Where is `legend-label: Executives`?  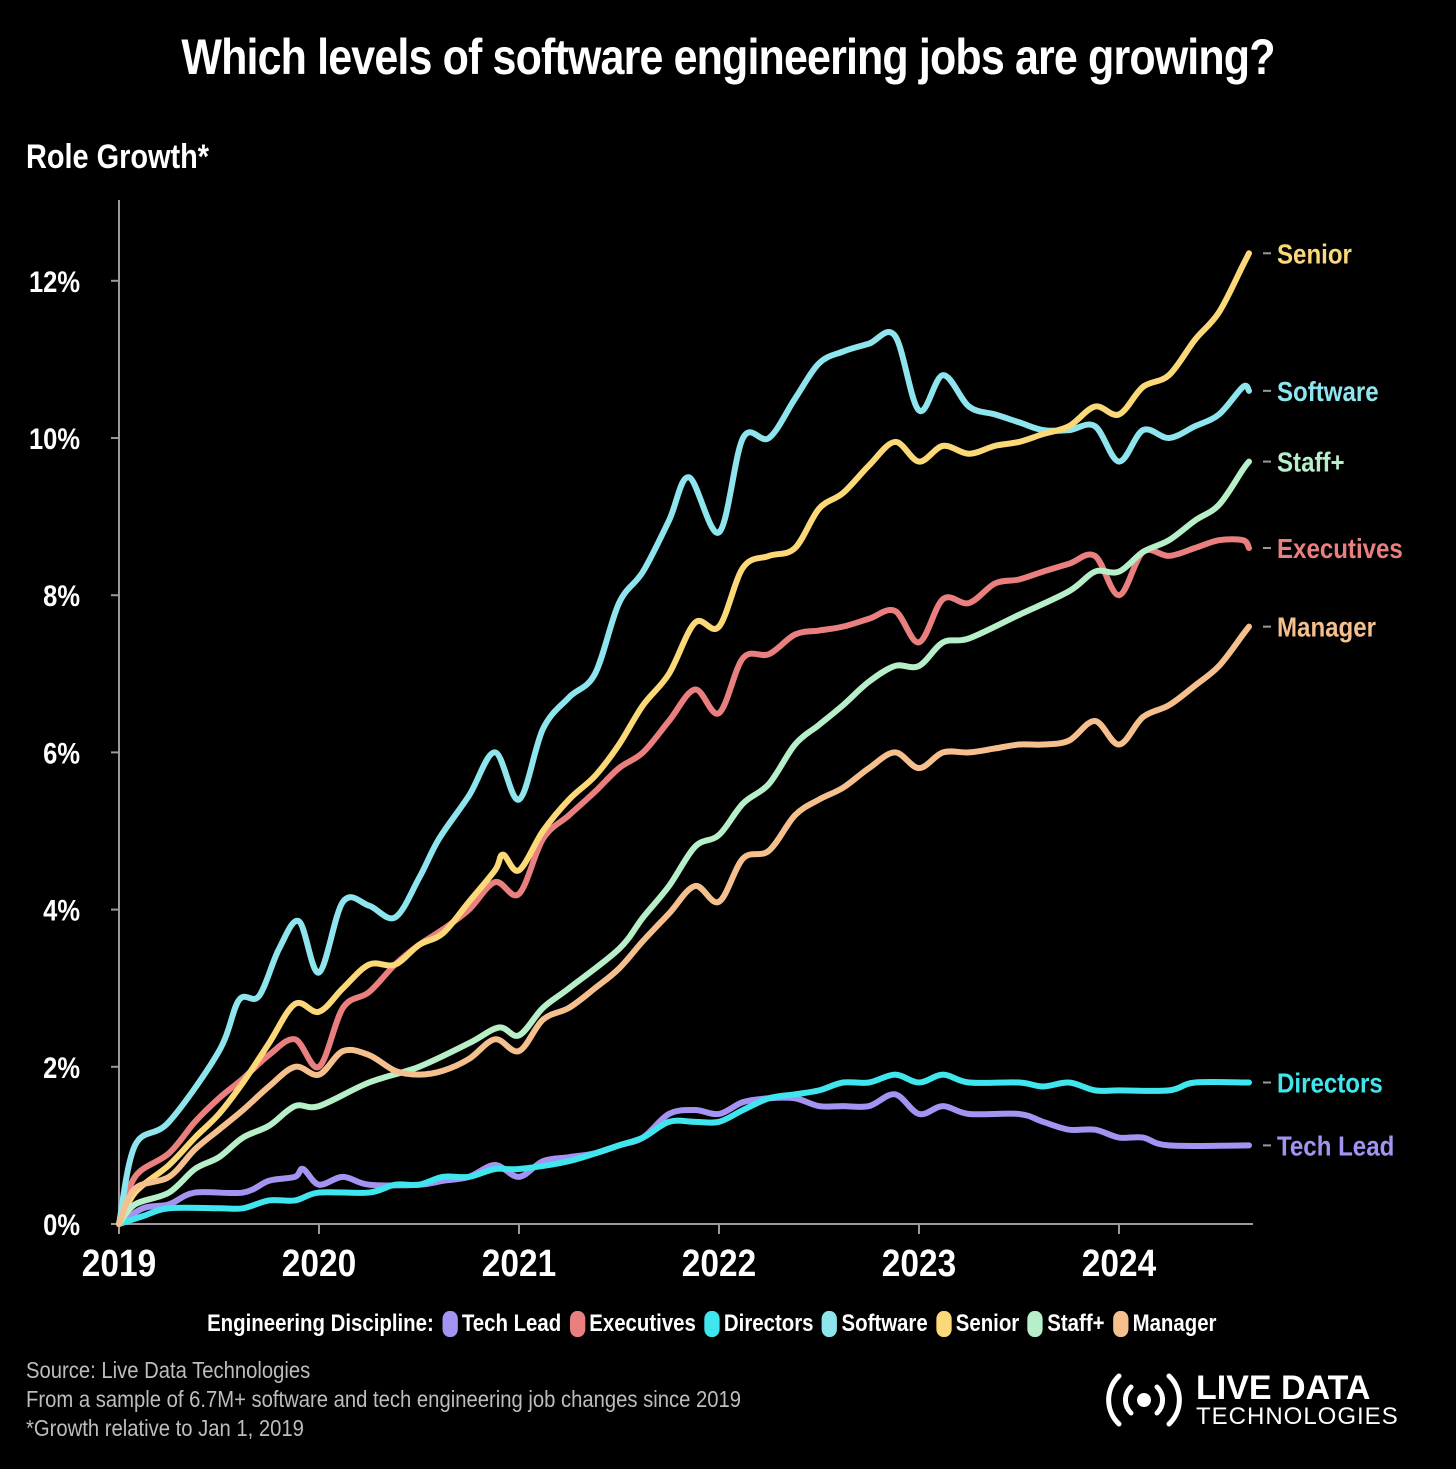 legend-label: Executives is located at coordinates (643, 1323).